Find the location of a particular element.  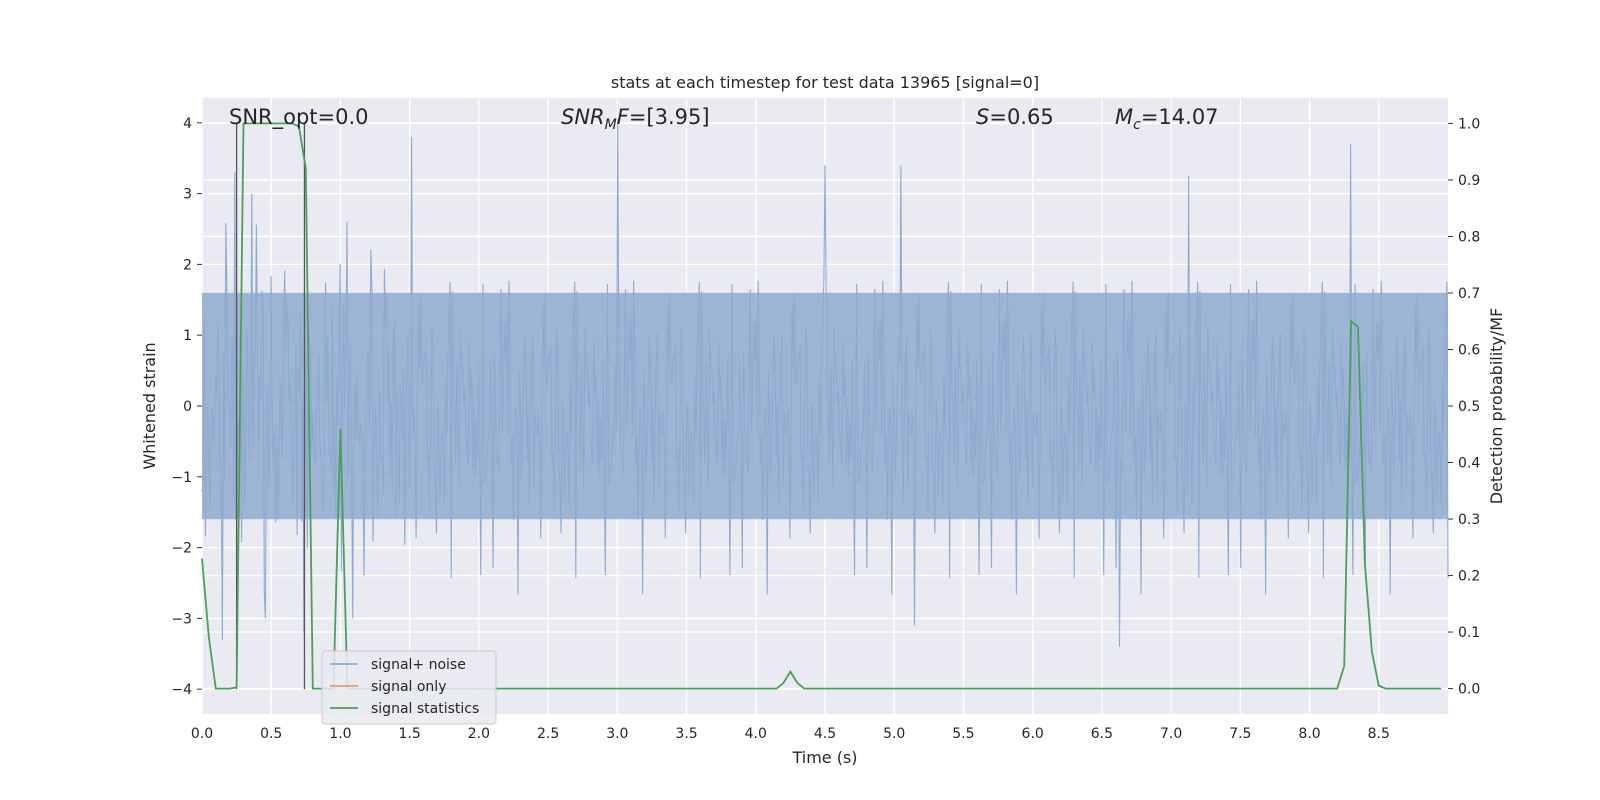

y-tick-label: 3 is located at coordinates (187, 195).